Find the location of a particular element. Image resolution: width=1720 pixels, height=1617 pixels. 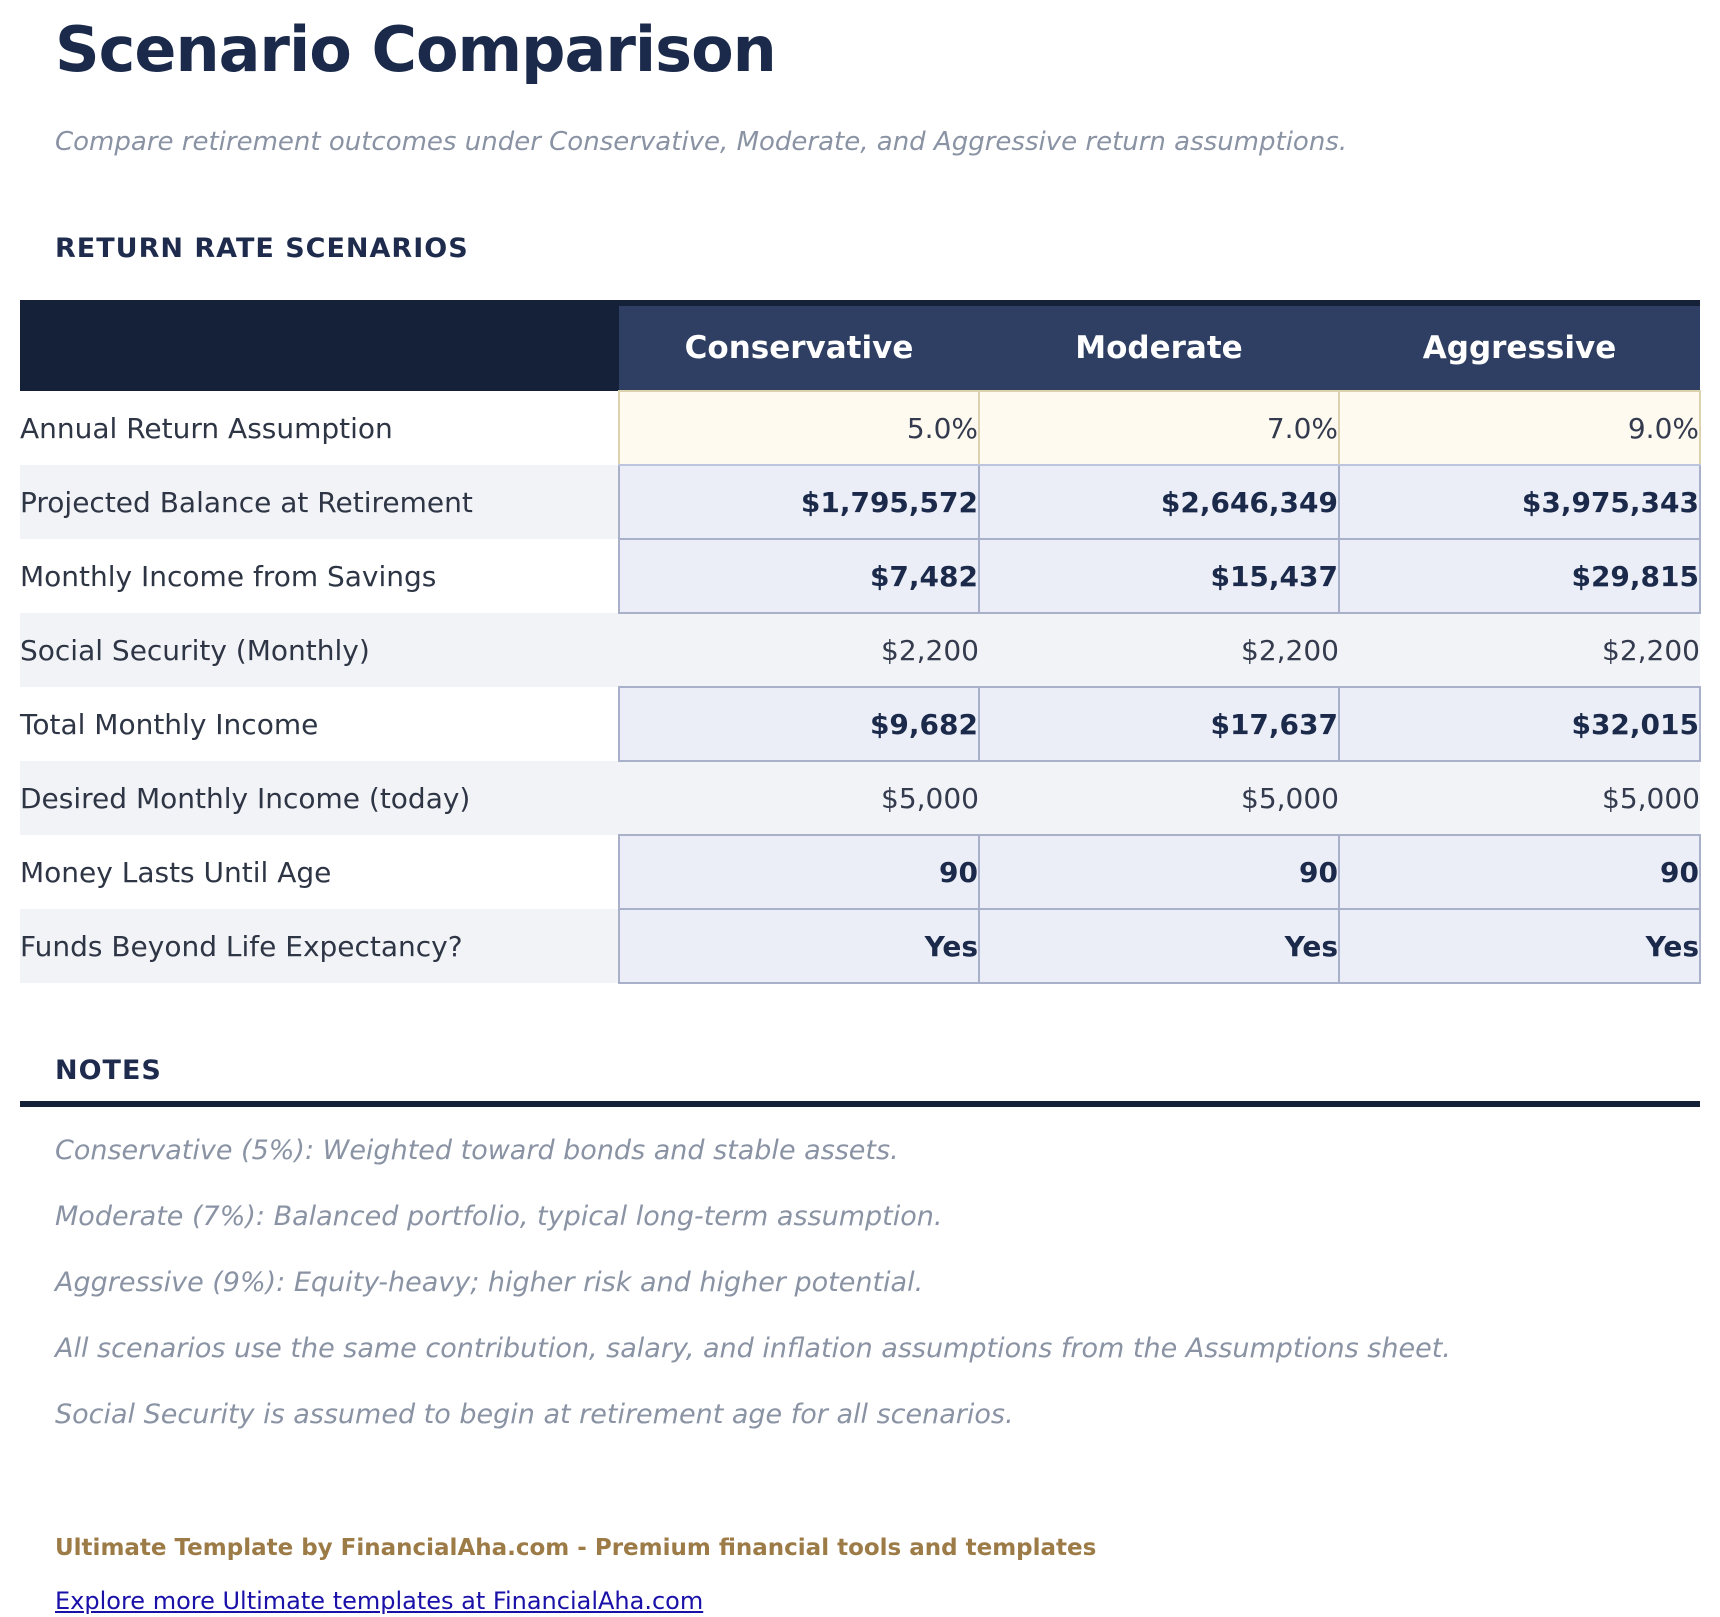

row-label: Annual Return Assumption is located at coordinates (319, 428).